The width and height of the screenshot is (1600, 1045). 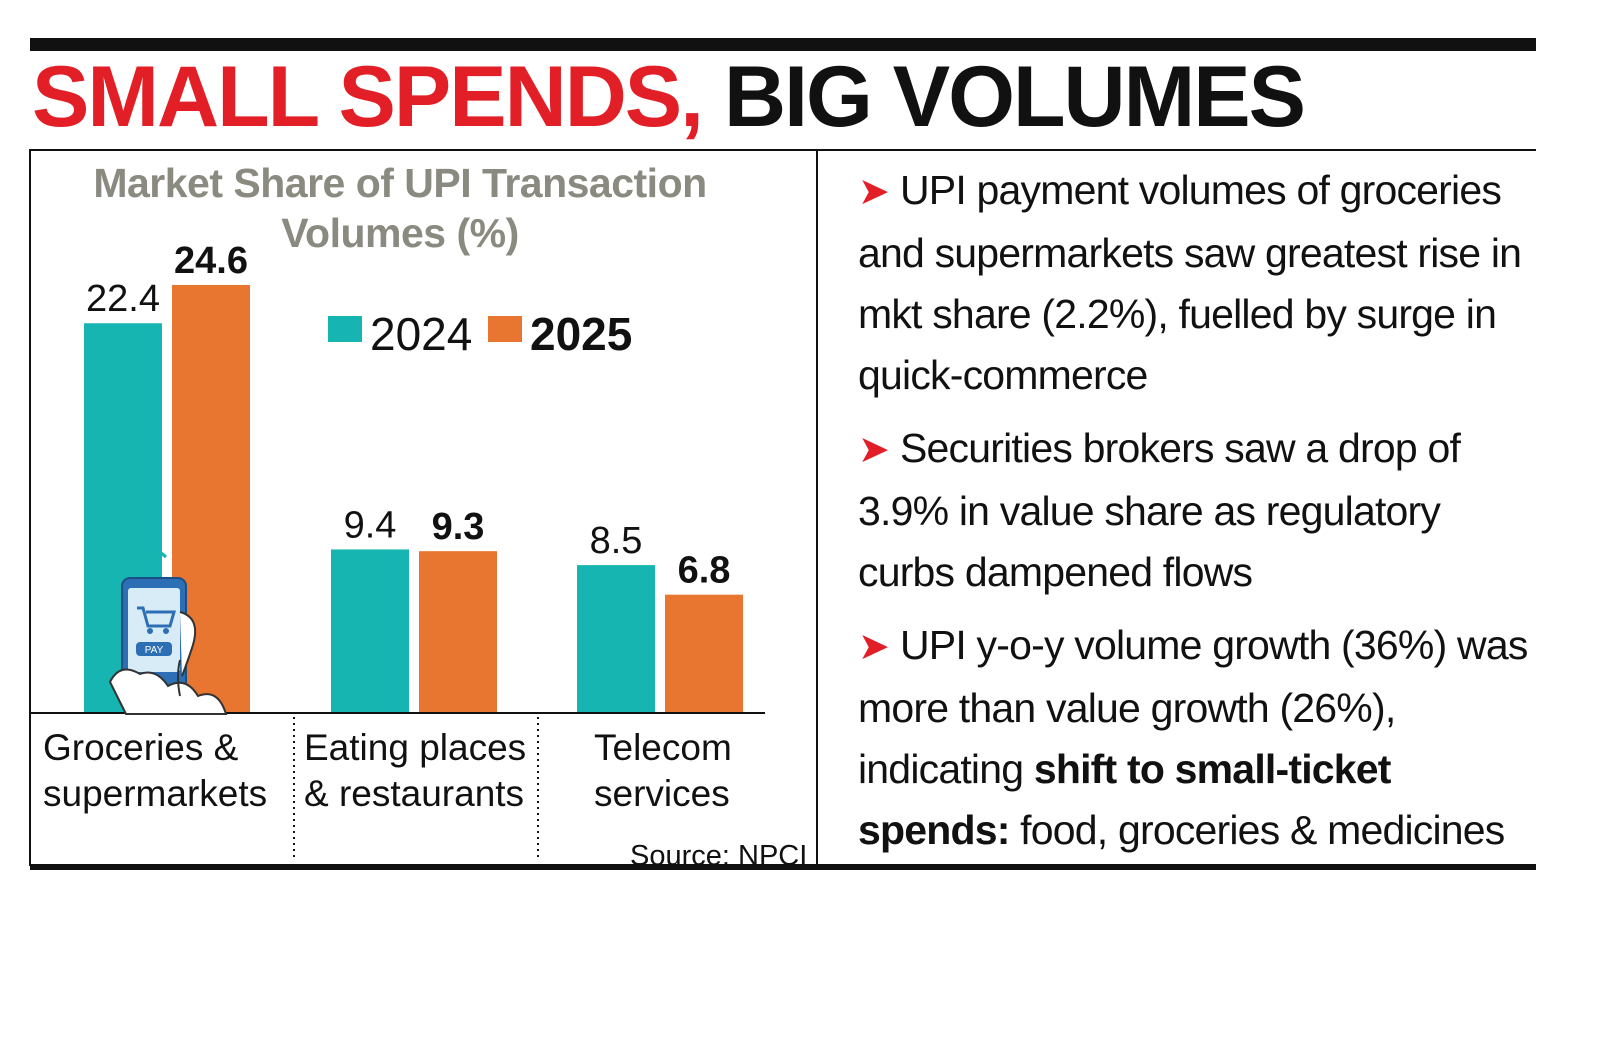 What do you see at coordinates (421, 334) in the screenshot?
I see `legend-label-2024: 2024` at bounding box center [421, 334].